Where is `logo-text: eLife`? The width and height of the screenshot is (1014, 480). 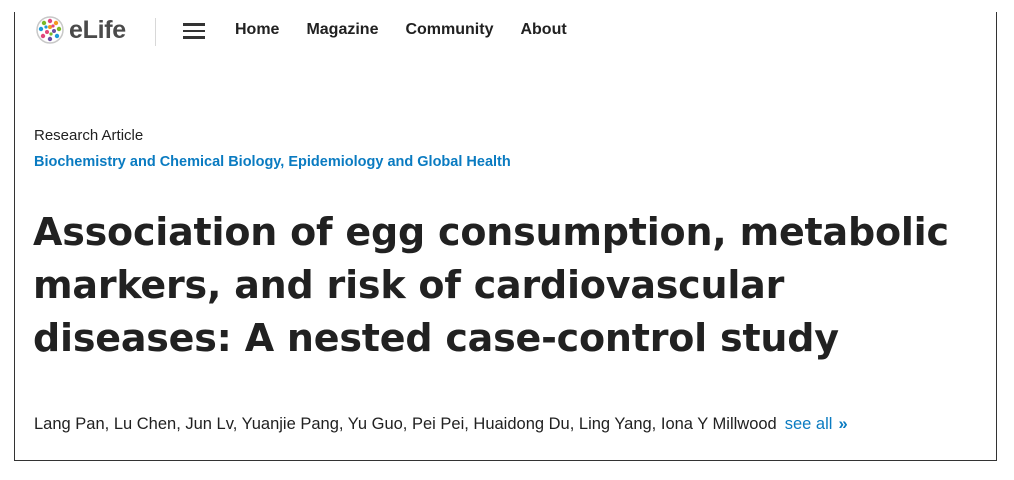
logo-text: eLife is located at coordinates (97, 29).